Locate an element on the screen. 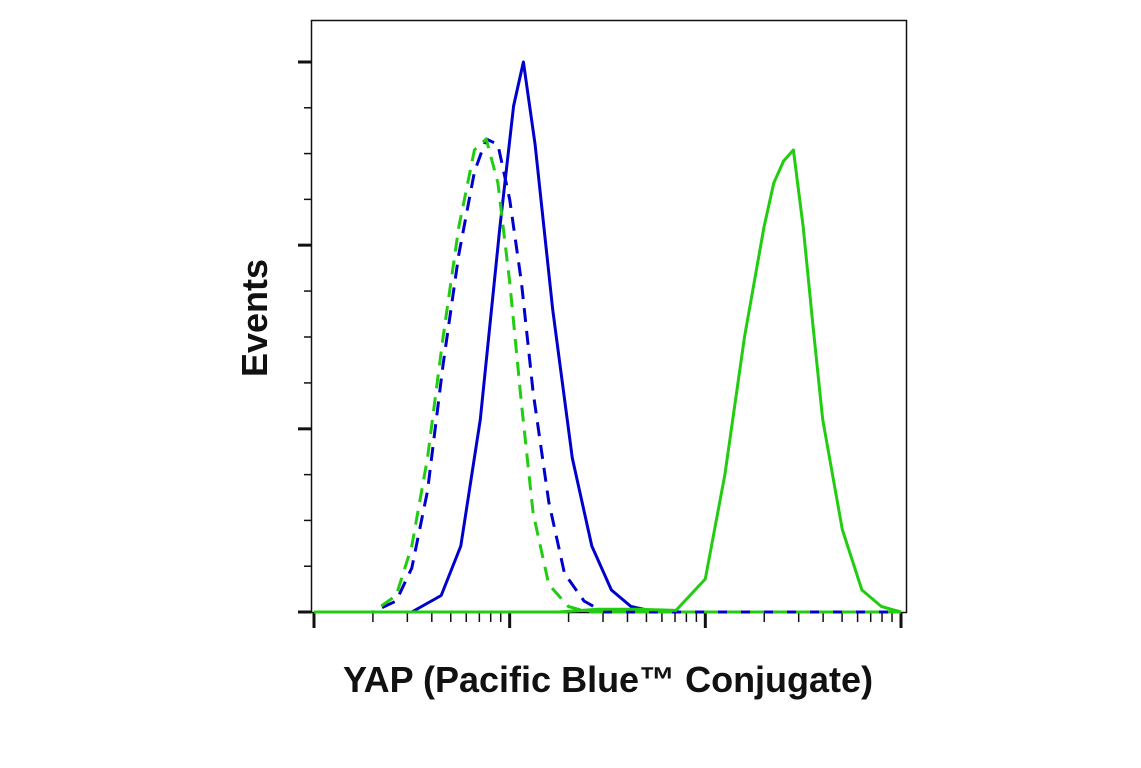 The width and height of the screenshot is (1141, 768). y-axis is located at coordinates (304, 337).